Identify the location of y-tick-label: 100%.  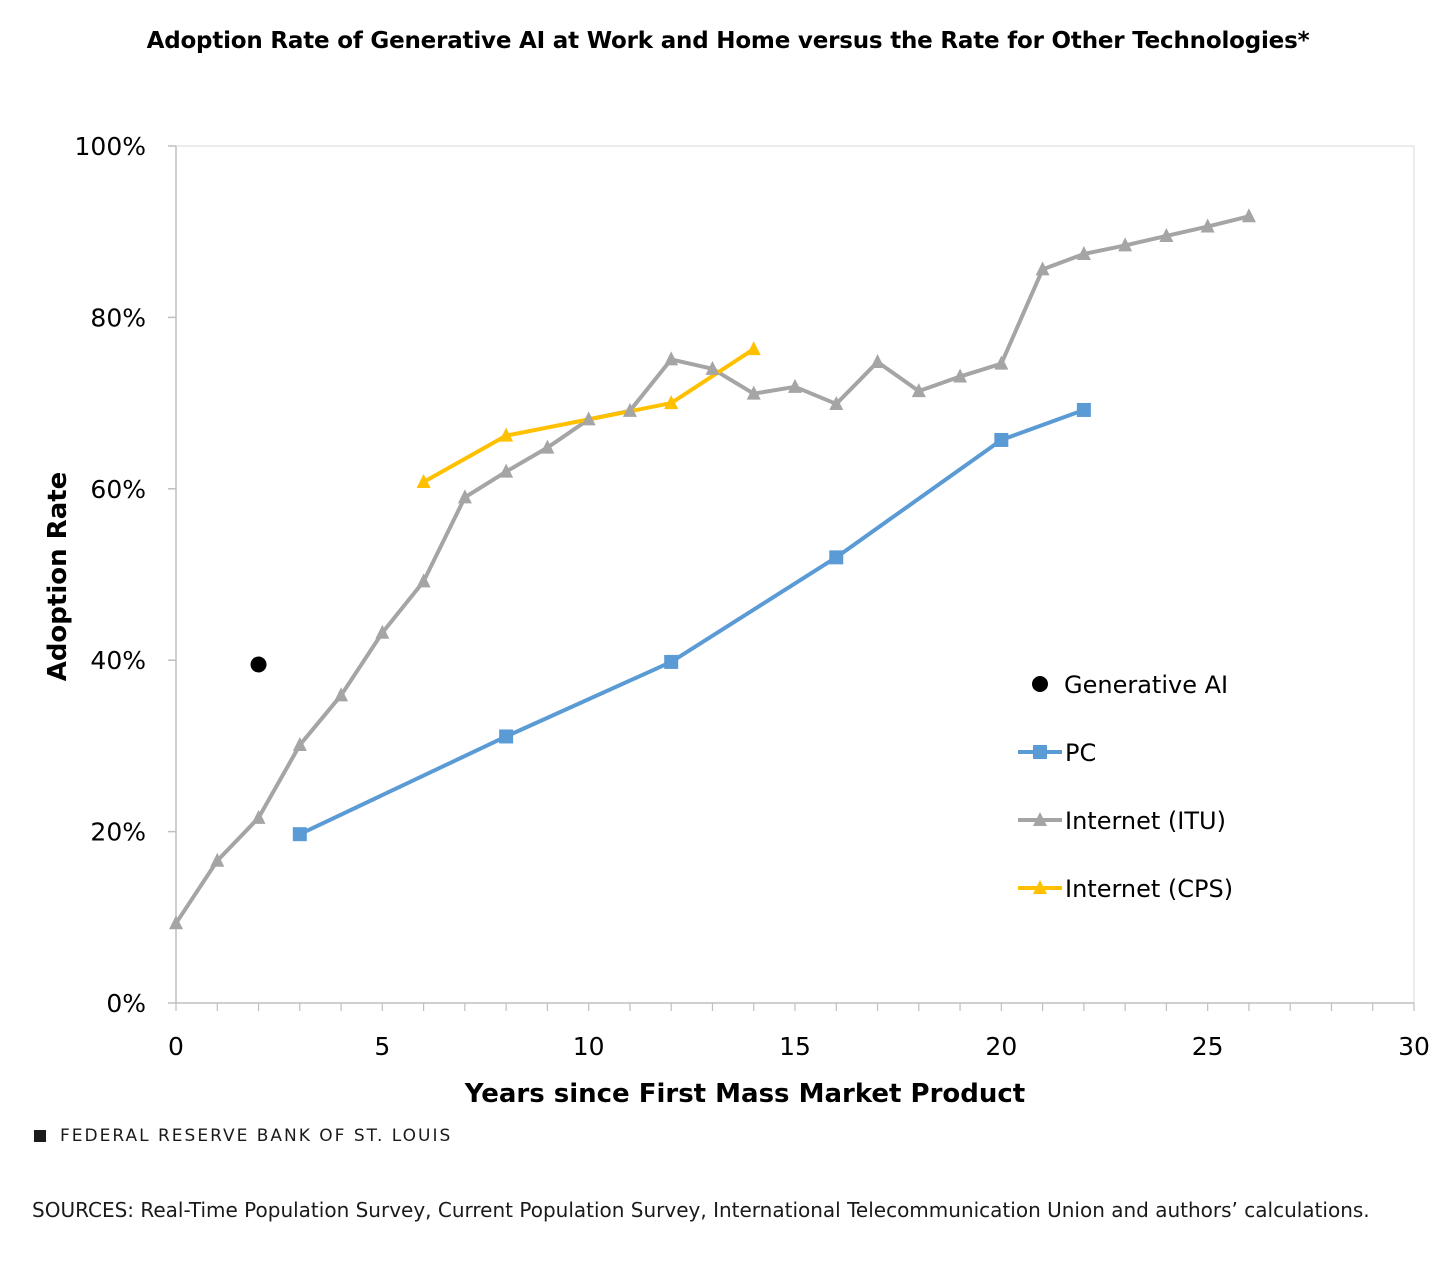
(110, 146).